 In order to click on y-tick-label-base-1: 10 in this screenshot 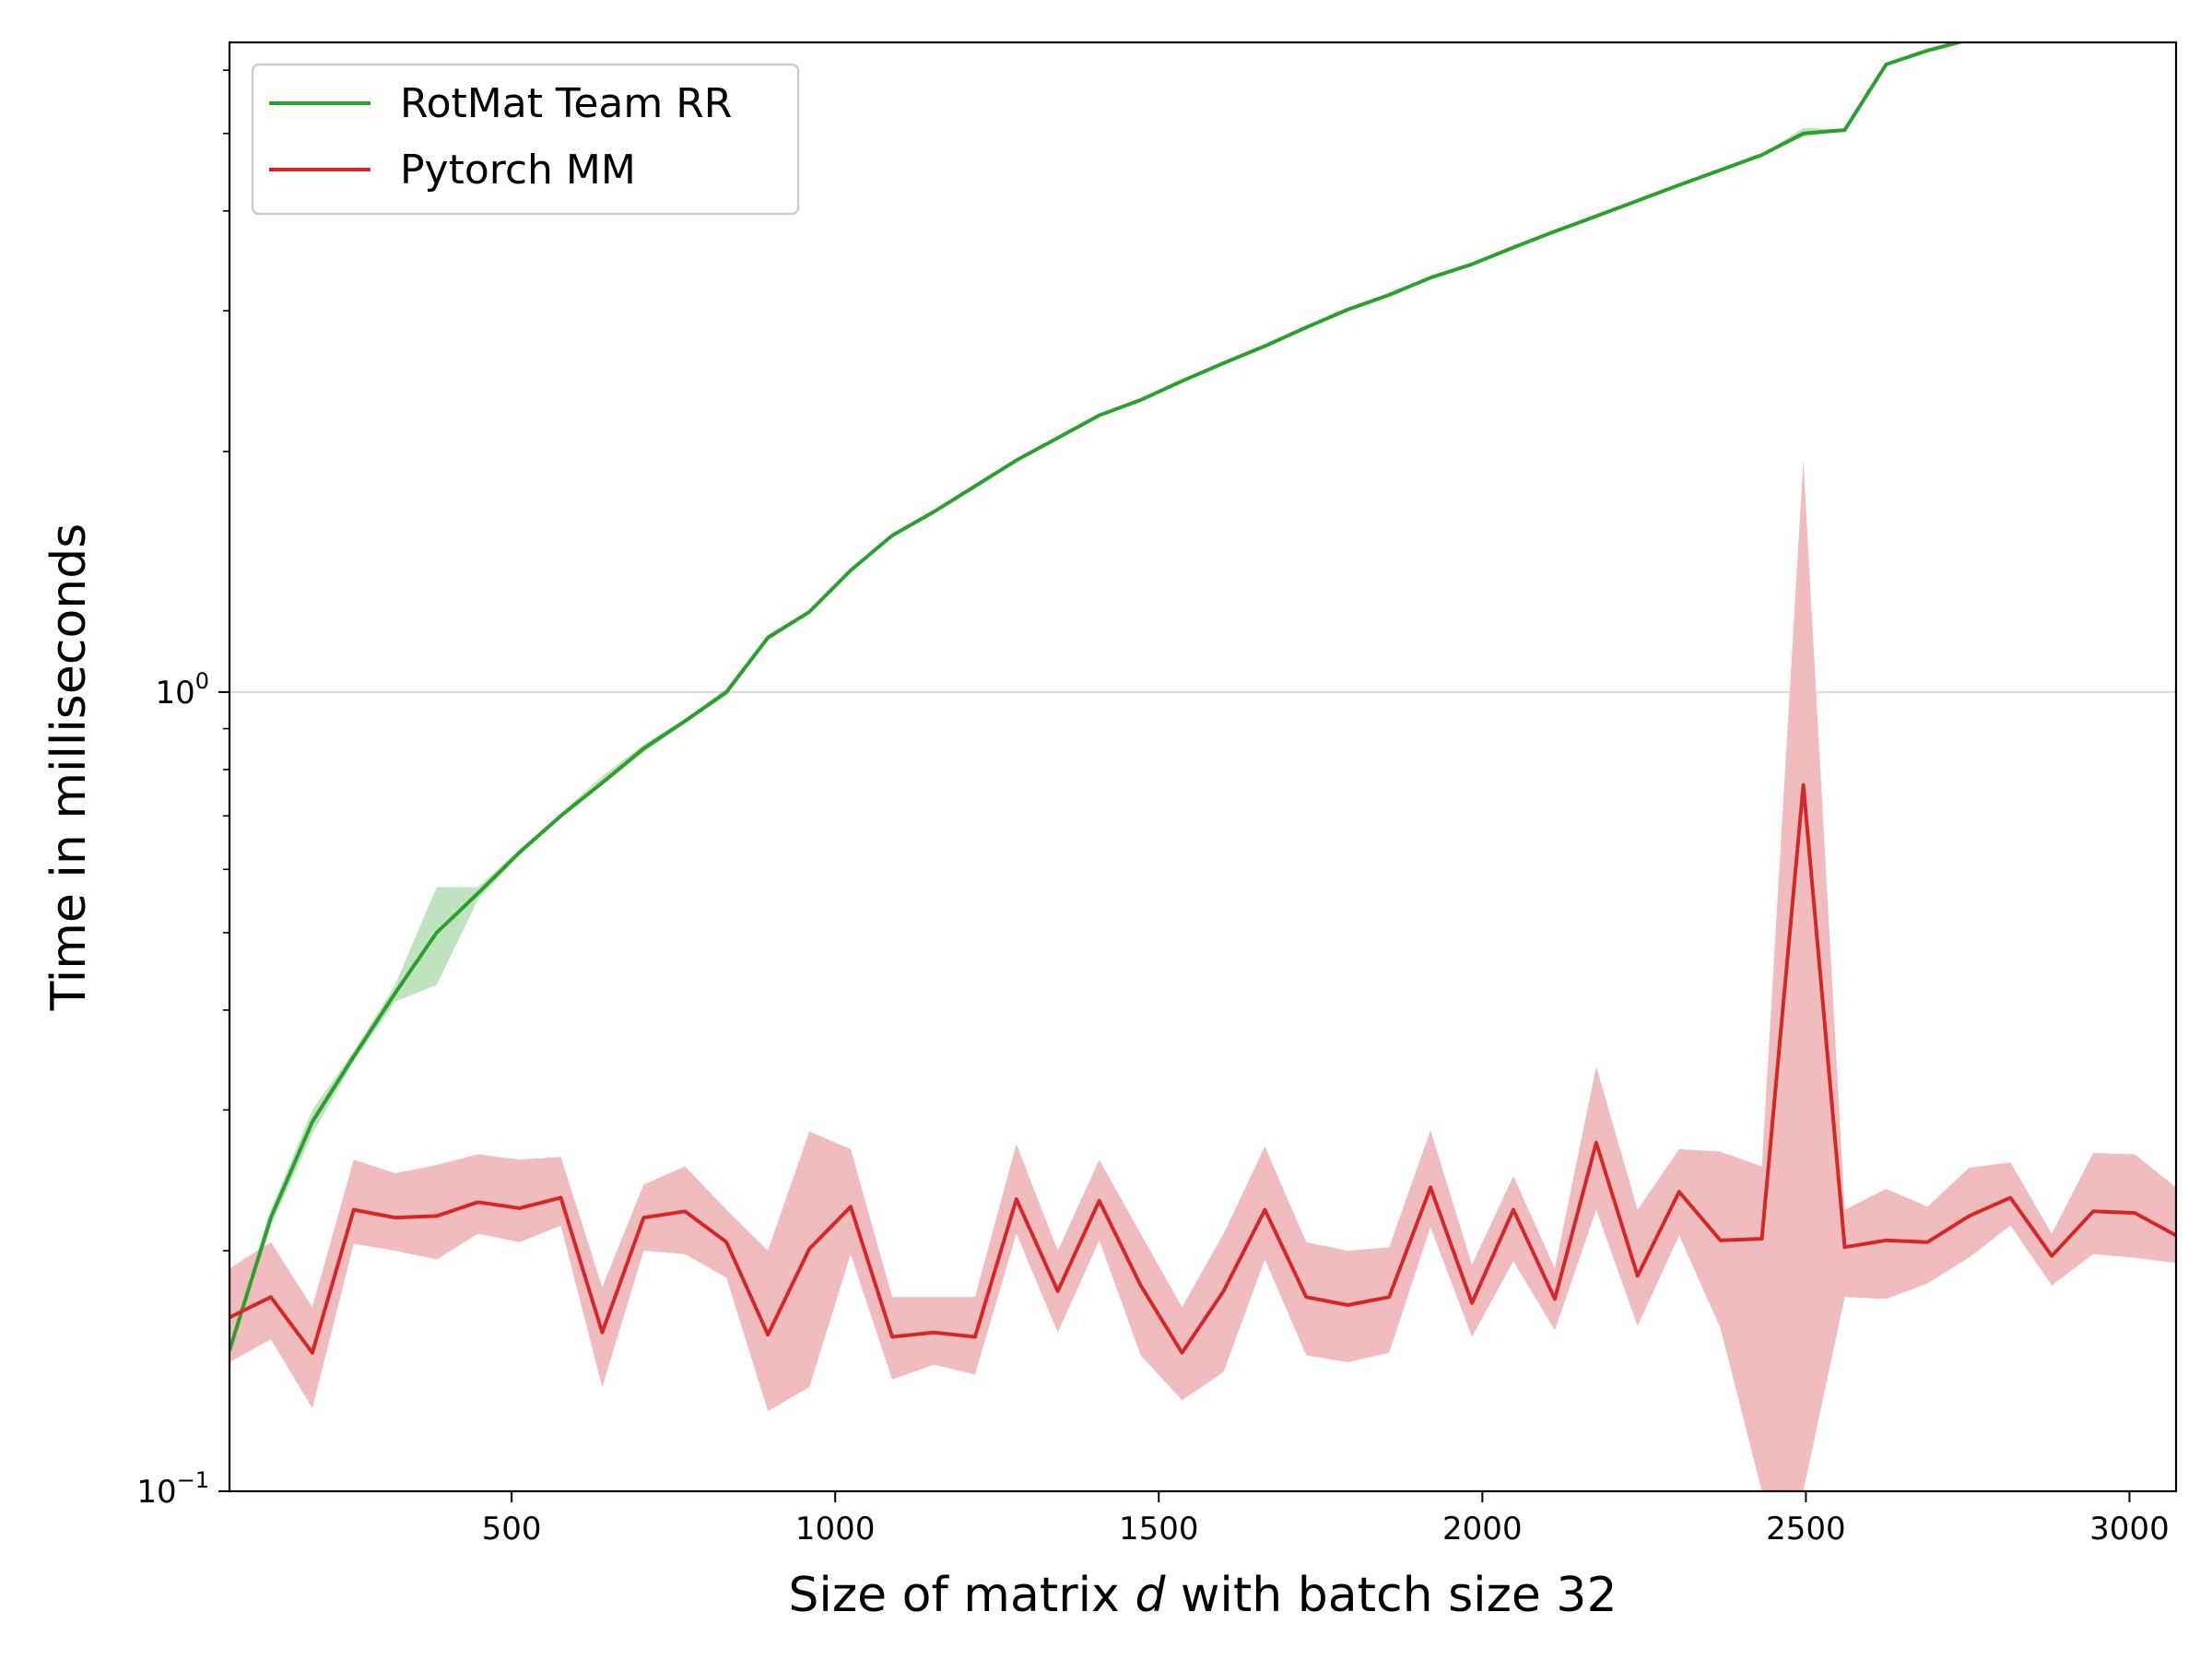, I will do `click(156, 1492)`.